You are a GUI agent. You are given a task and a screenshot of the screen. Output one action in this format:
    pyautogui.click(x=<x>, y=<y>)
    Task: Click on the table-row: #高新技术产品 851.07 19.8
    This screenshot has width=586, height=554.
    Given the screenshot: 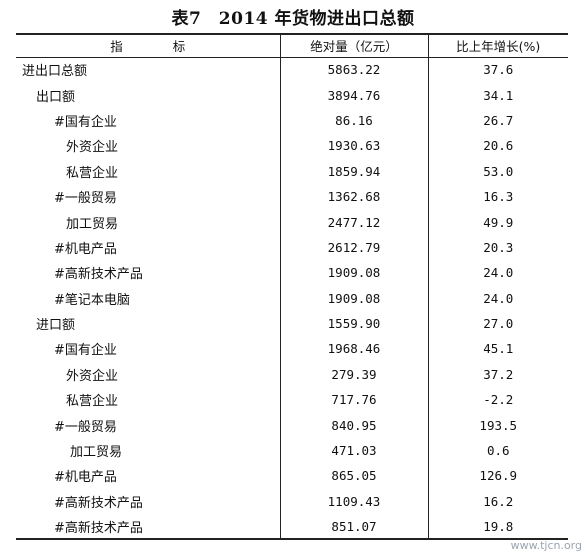 What is the action you would take?
    pyautogui.click(x=292, y=527)
    